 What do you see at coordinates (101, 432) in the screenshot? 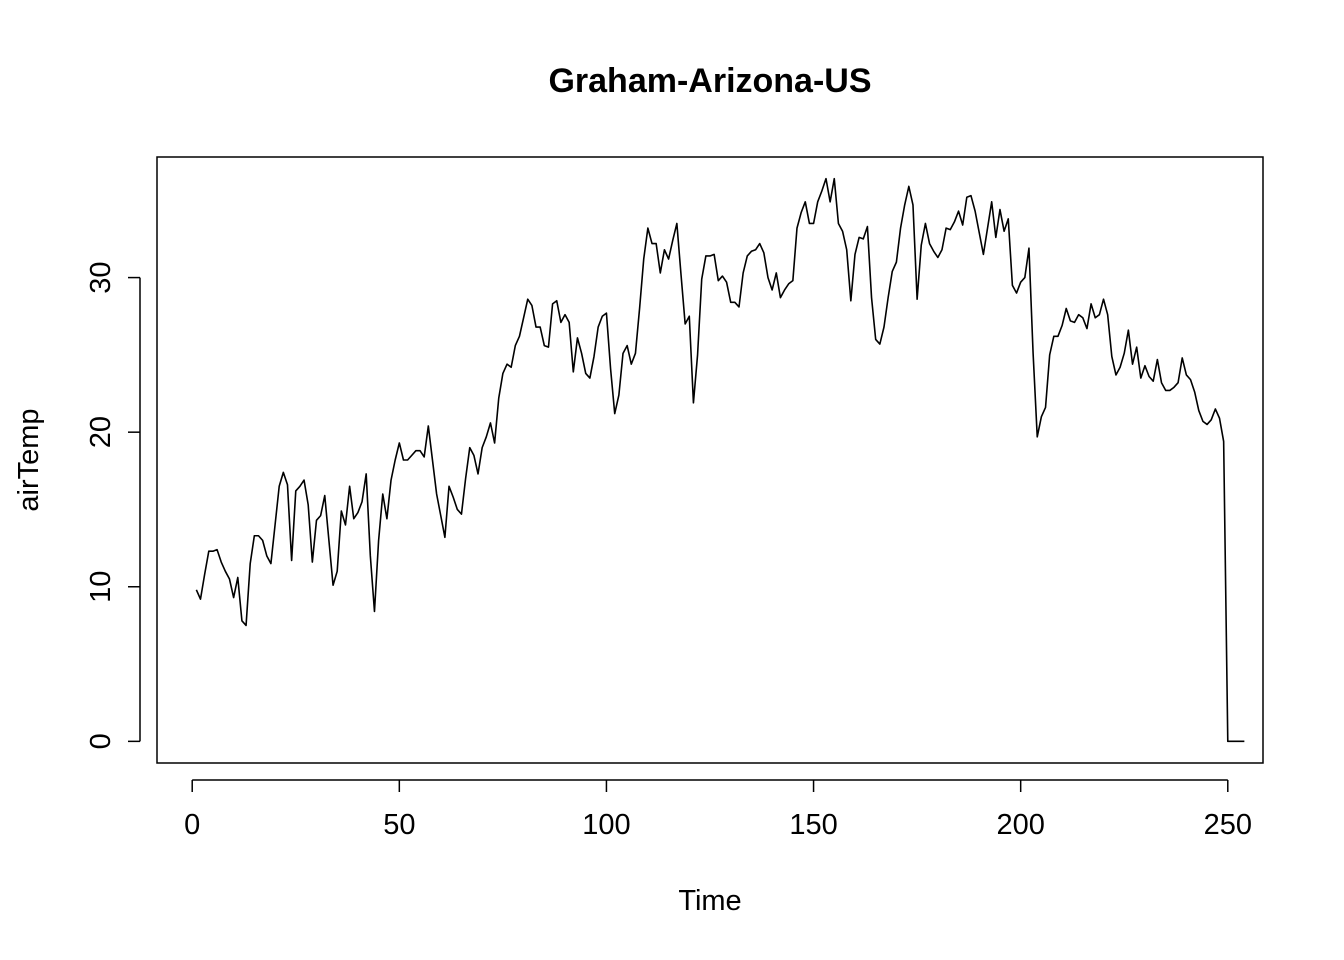
I see `y-tick-label: 20` at bounding box center [101, 432].